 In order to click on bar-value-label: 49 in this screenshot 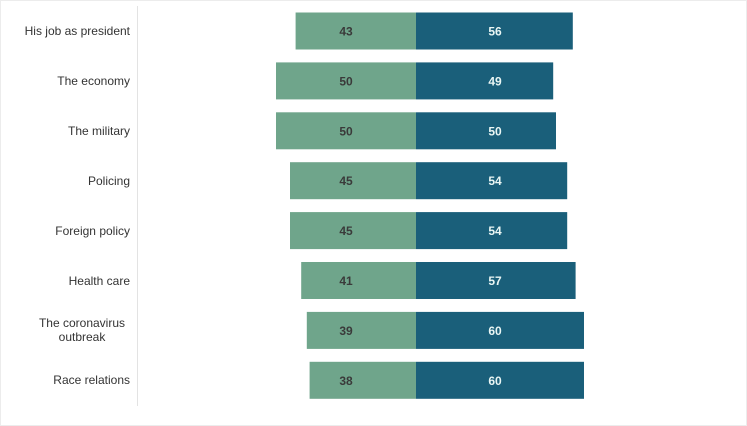, I will do `click(495, 81)`.